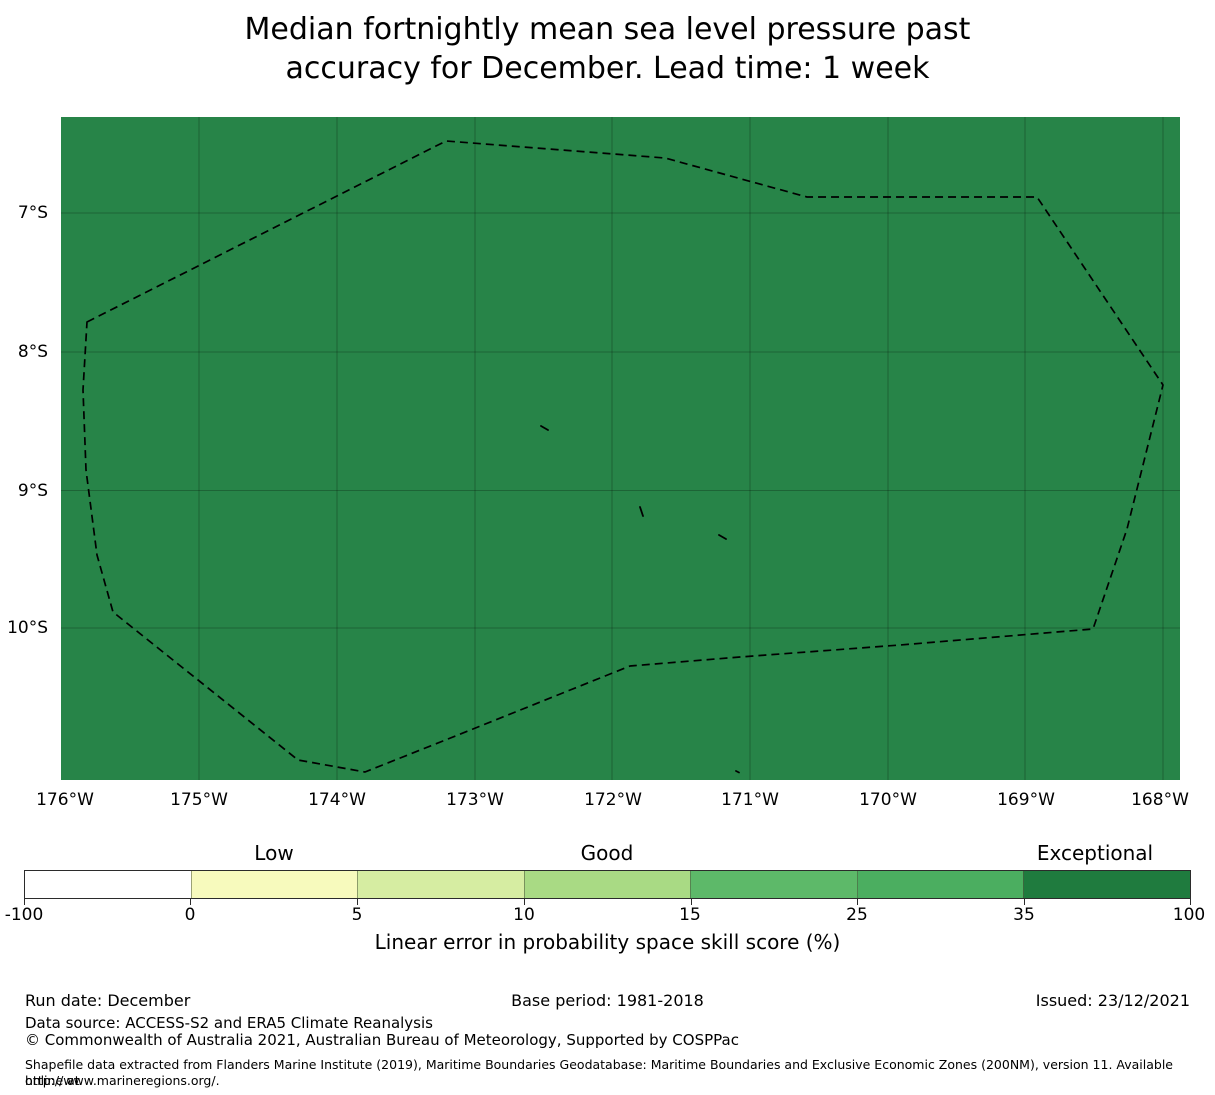  What do you see at coordinates (190, 915) in the screenshot?
I see `colorbar-ticklabel-0: 0` at bounding box center [190, 915].